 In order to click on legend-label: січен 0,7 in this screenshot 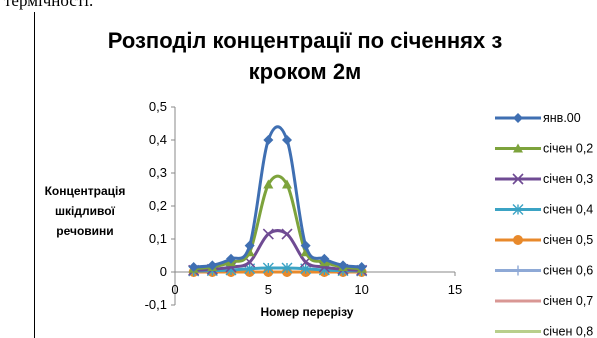, I will do `click(568, 301)`.